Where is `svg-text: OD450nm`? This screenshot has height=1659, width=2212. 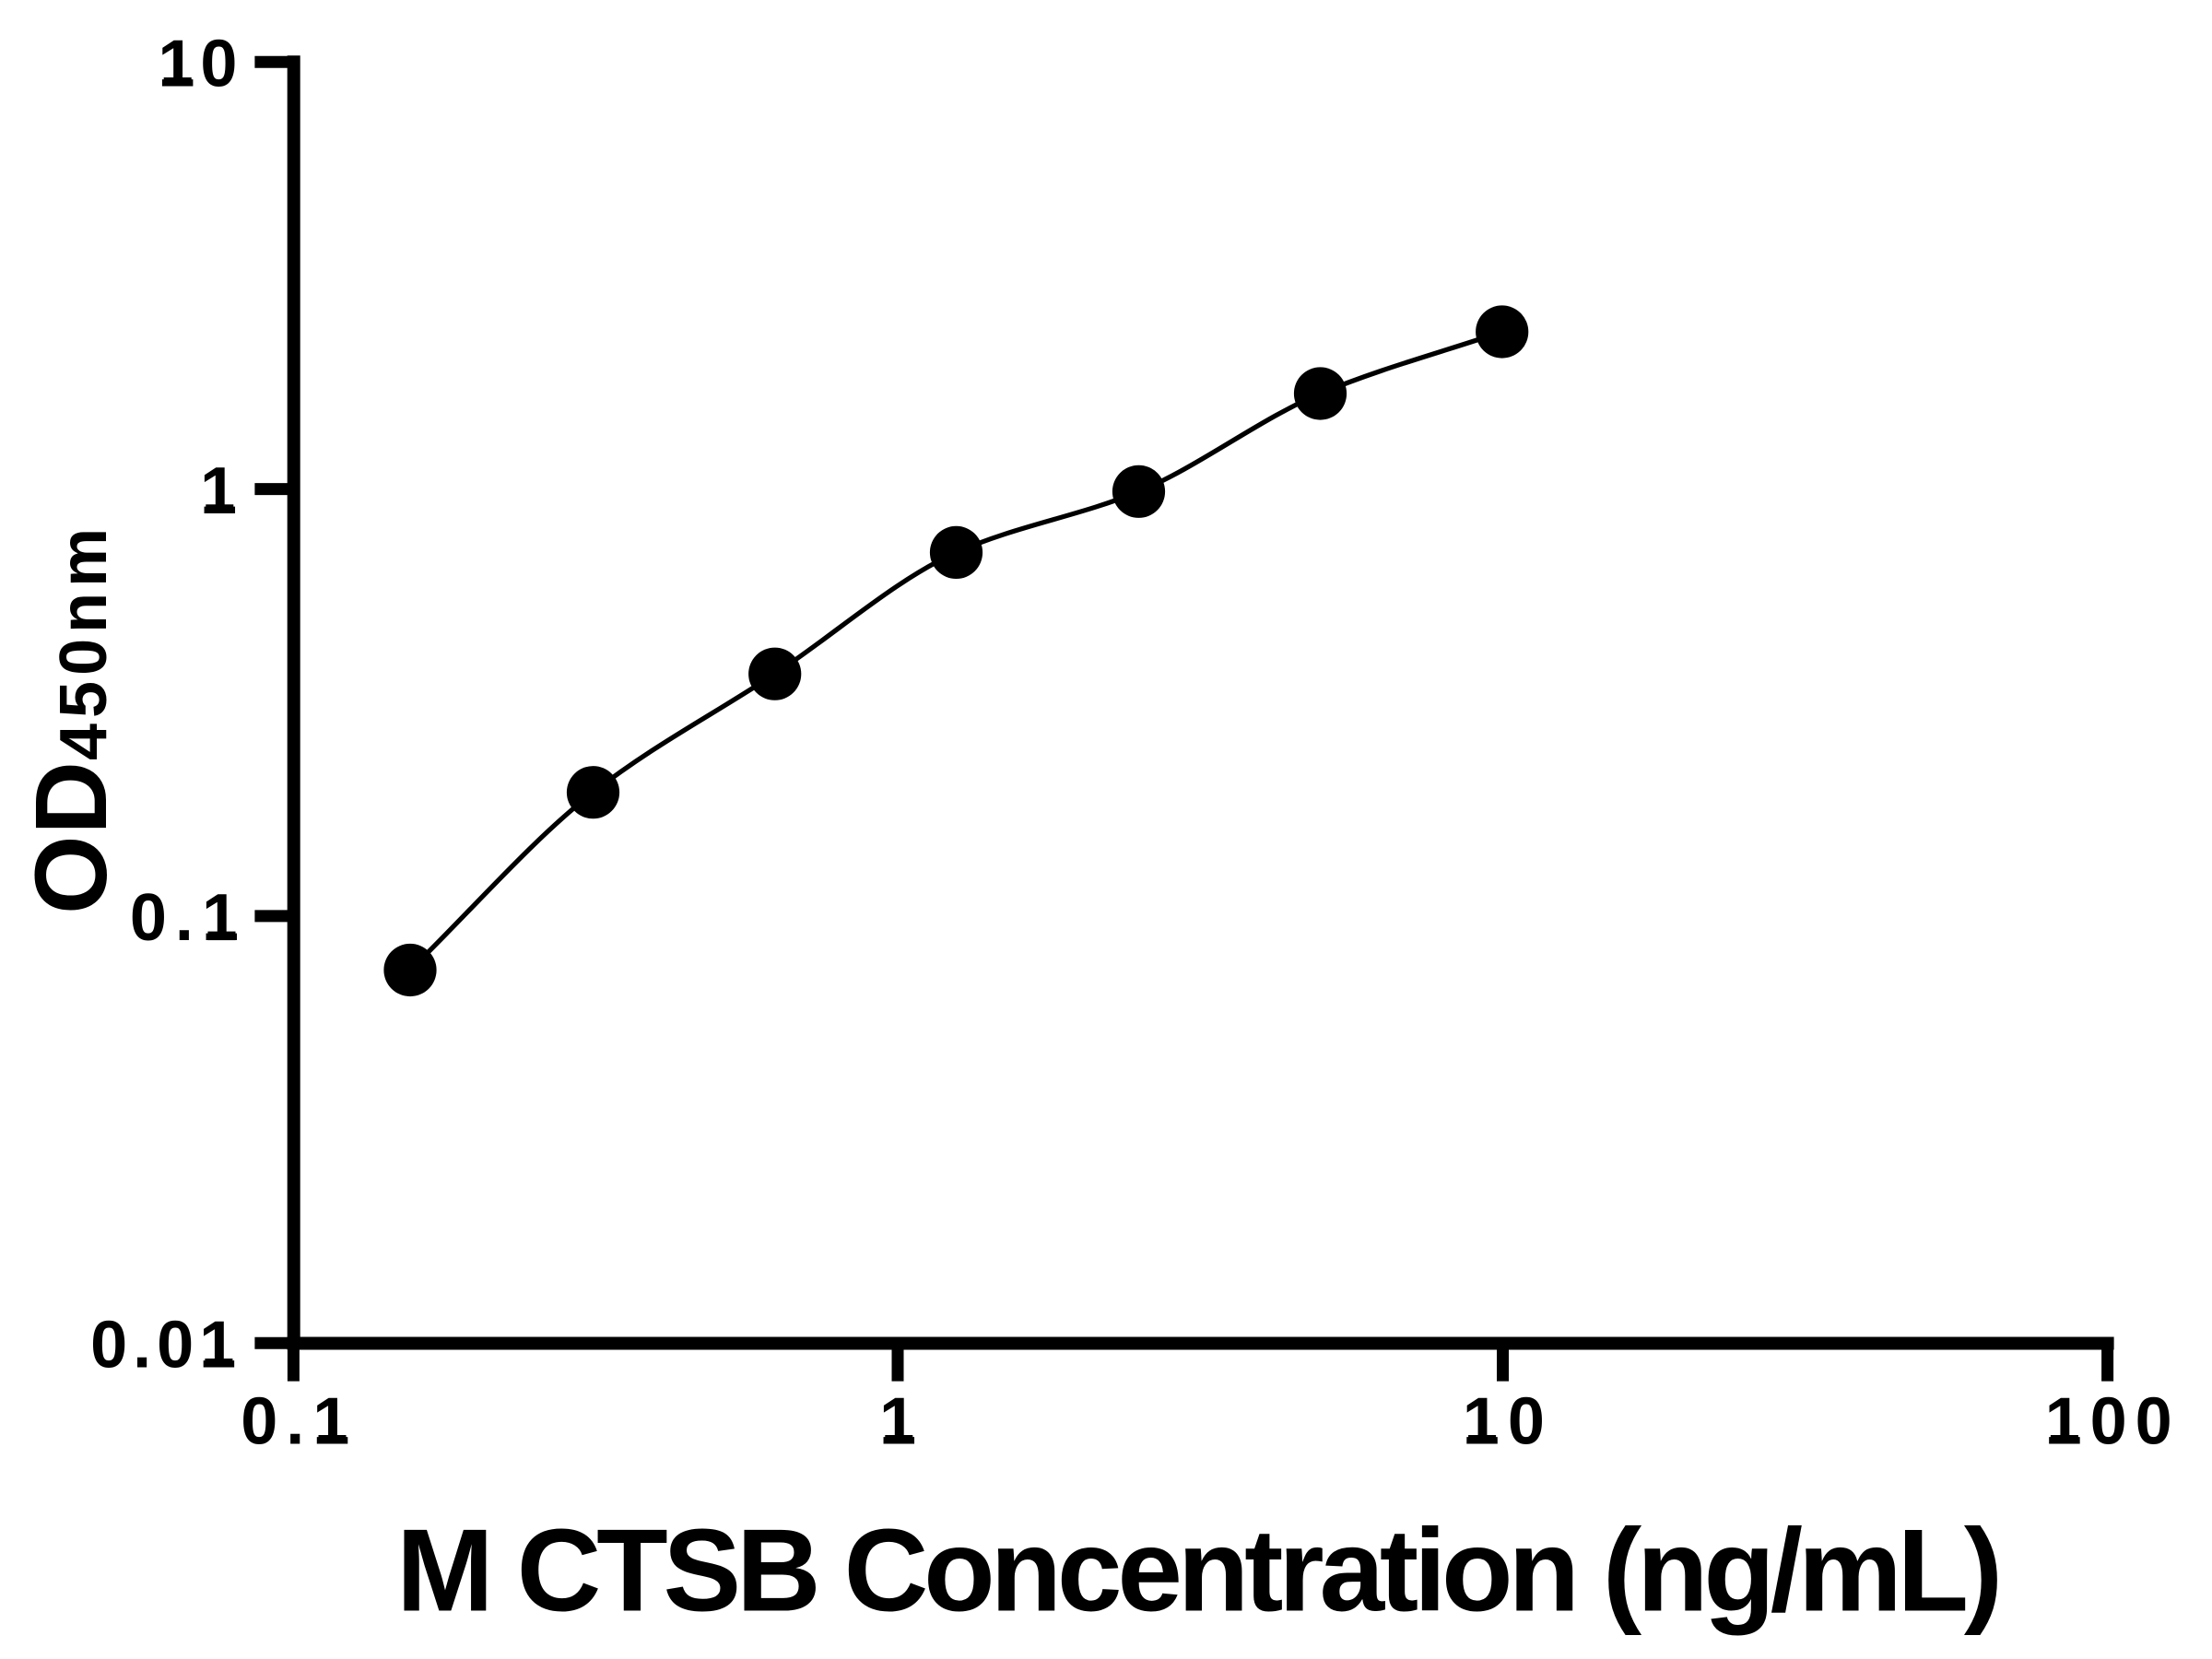 svg-text: OD450nm is located at coordinates (71, 718).